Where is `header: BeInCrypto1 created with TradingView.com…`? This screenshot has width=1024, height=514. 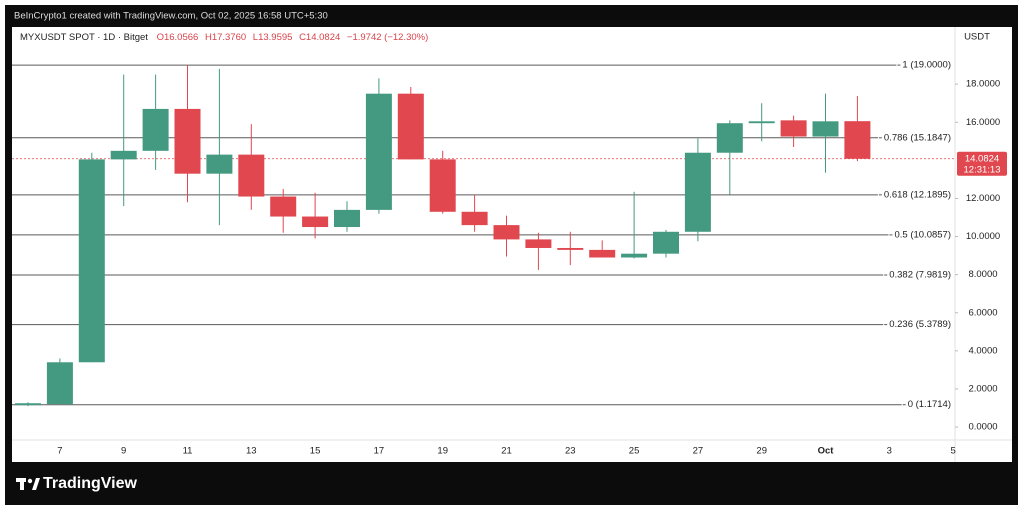 header: BeInCrypto1 created with TradingView.com… is located at coordinates (171, 16).